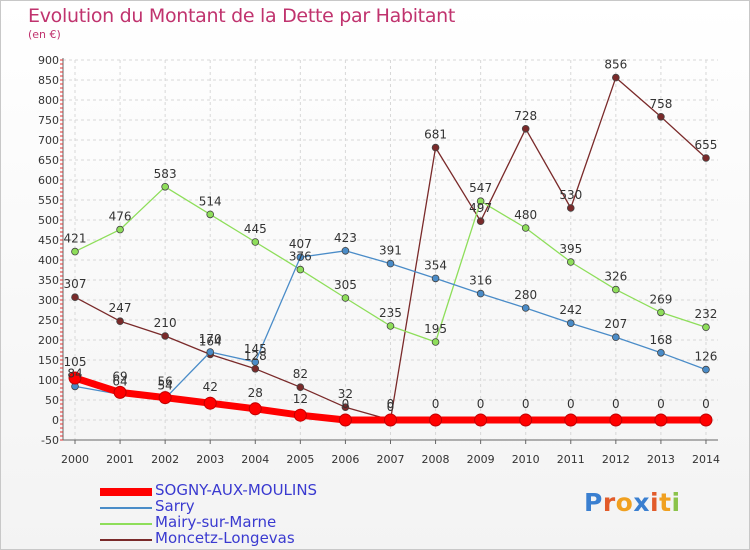 The width and height of the screenshot is (750, 550). What do you see at coordinates (390, 459) in the screenshot?
I see `x-tick-label: 2007` at bounding box center [390, 459].